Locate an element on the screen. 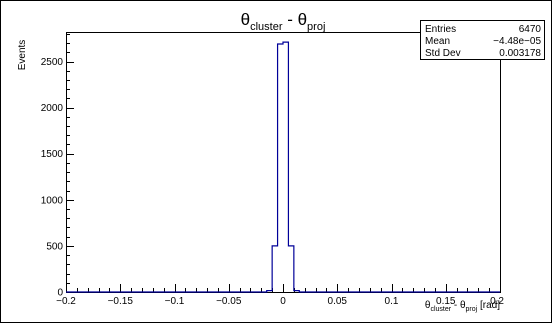 The image size is (552, 323). x-tick-label: 0.2 is located at coordinates (497, 301).